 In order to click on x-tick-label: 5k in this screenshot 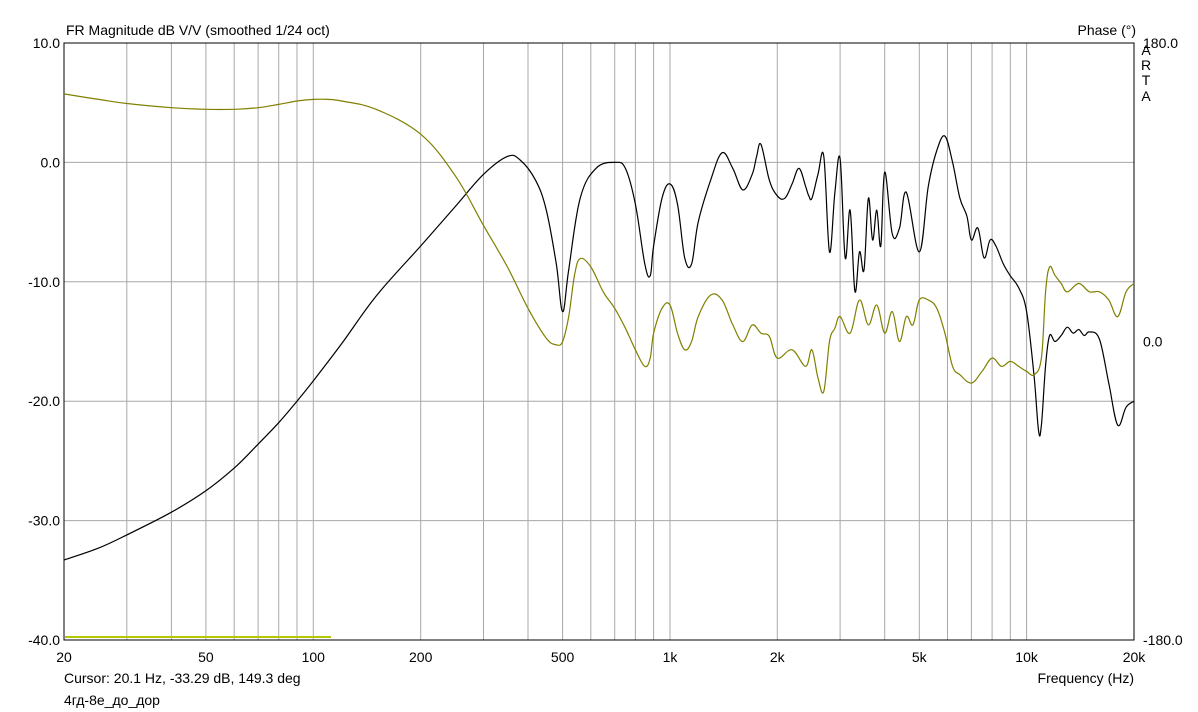, I will do `click(920, 657)`.